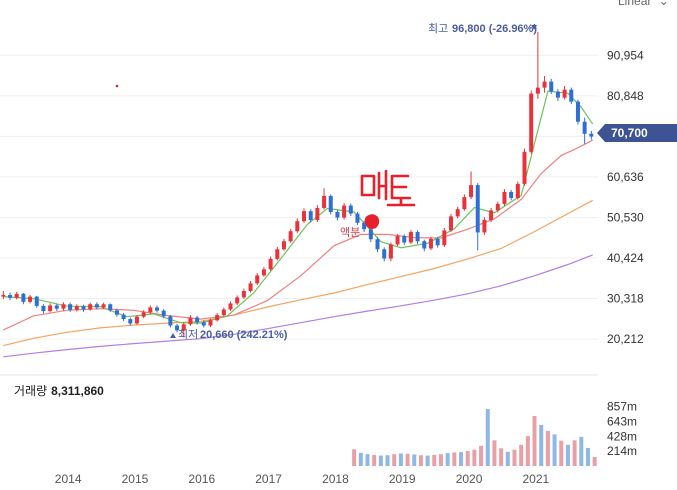 Image resolution: width=677 pixels, height=490 pixels. Describe the element at coordinates (622, 406) in the screenshot. I see `volume-tick-label: 857m` at that location.